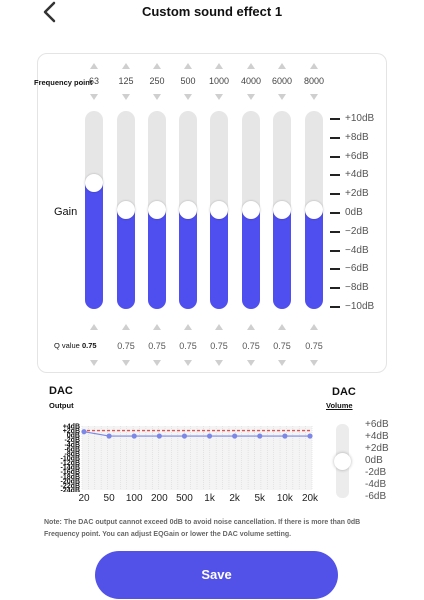  Describe the element at coordinates (216, 575) in the screenshot. I see `save-button: Save` at that location.